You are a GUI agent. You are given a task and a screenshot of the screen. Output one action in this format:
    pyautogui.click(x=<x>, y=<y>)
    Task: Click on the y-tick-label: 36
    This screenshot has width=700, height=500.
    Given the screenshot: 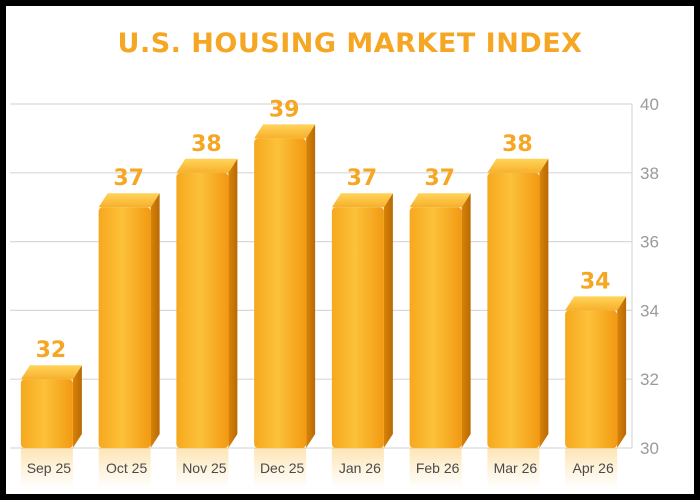 What is the action you would take?
    pyautogui.click(x=649, y=242)
    